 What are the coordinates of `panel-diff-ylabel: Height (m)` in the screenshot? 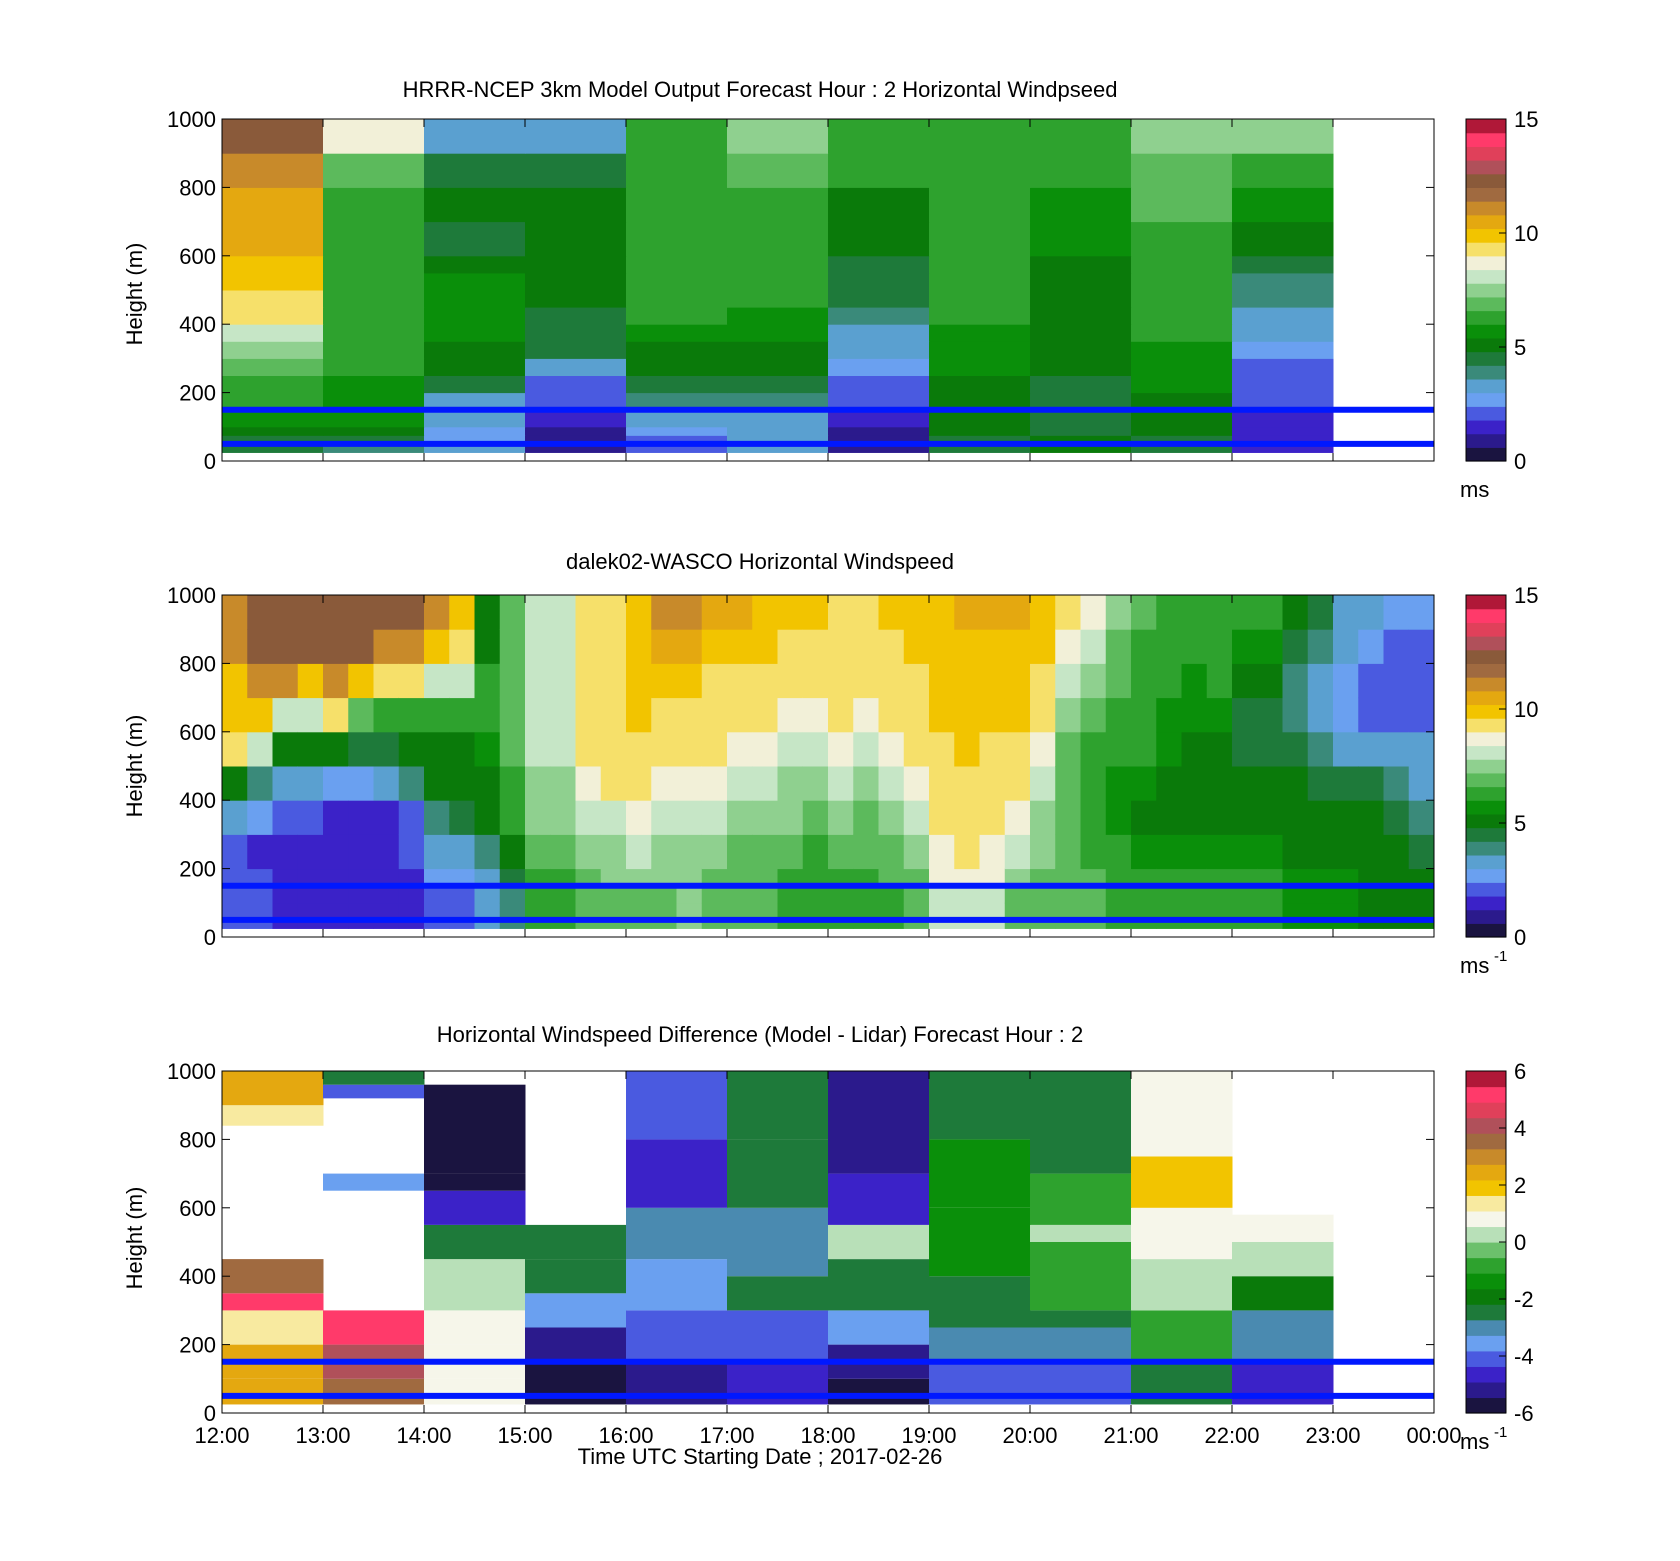 It's located at (134, 1238).